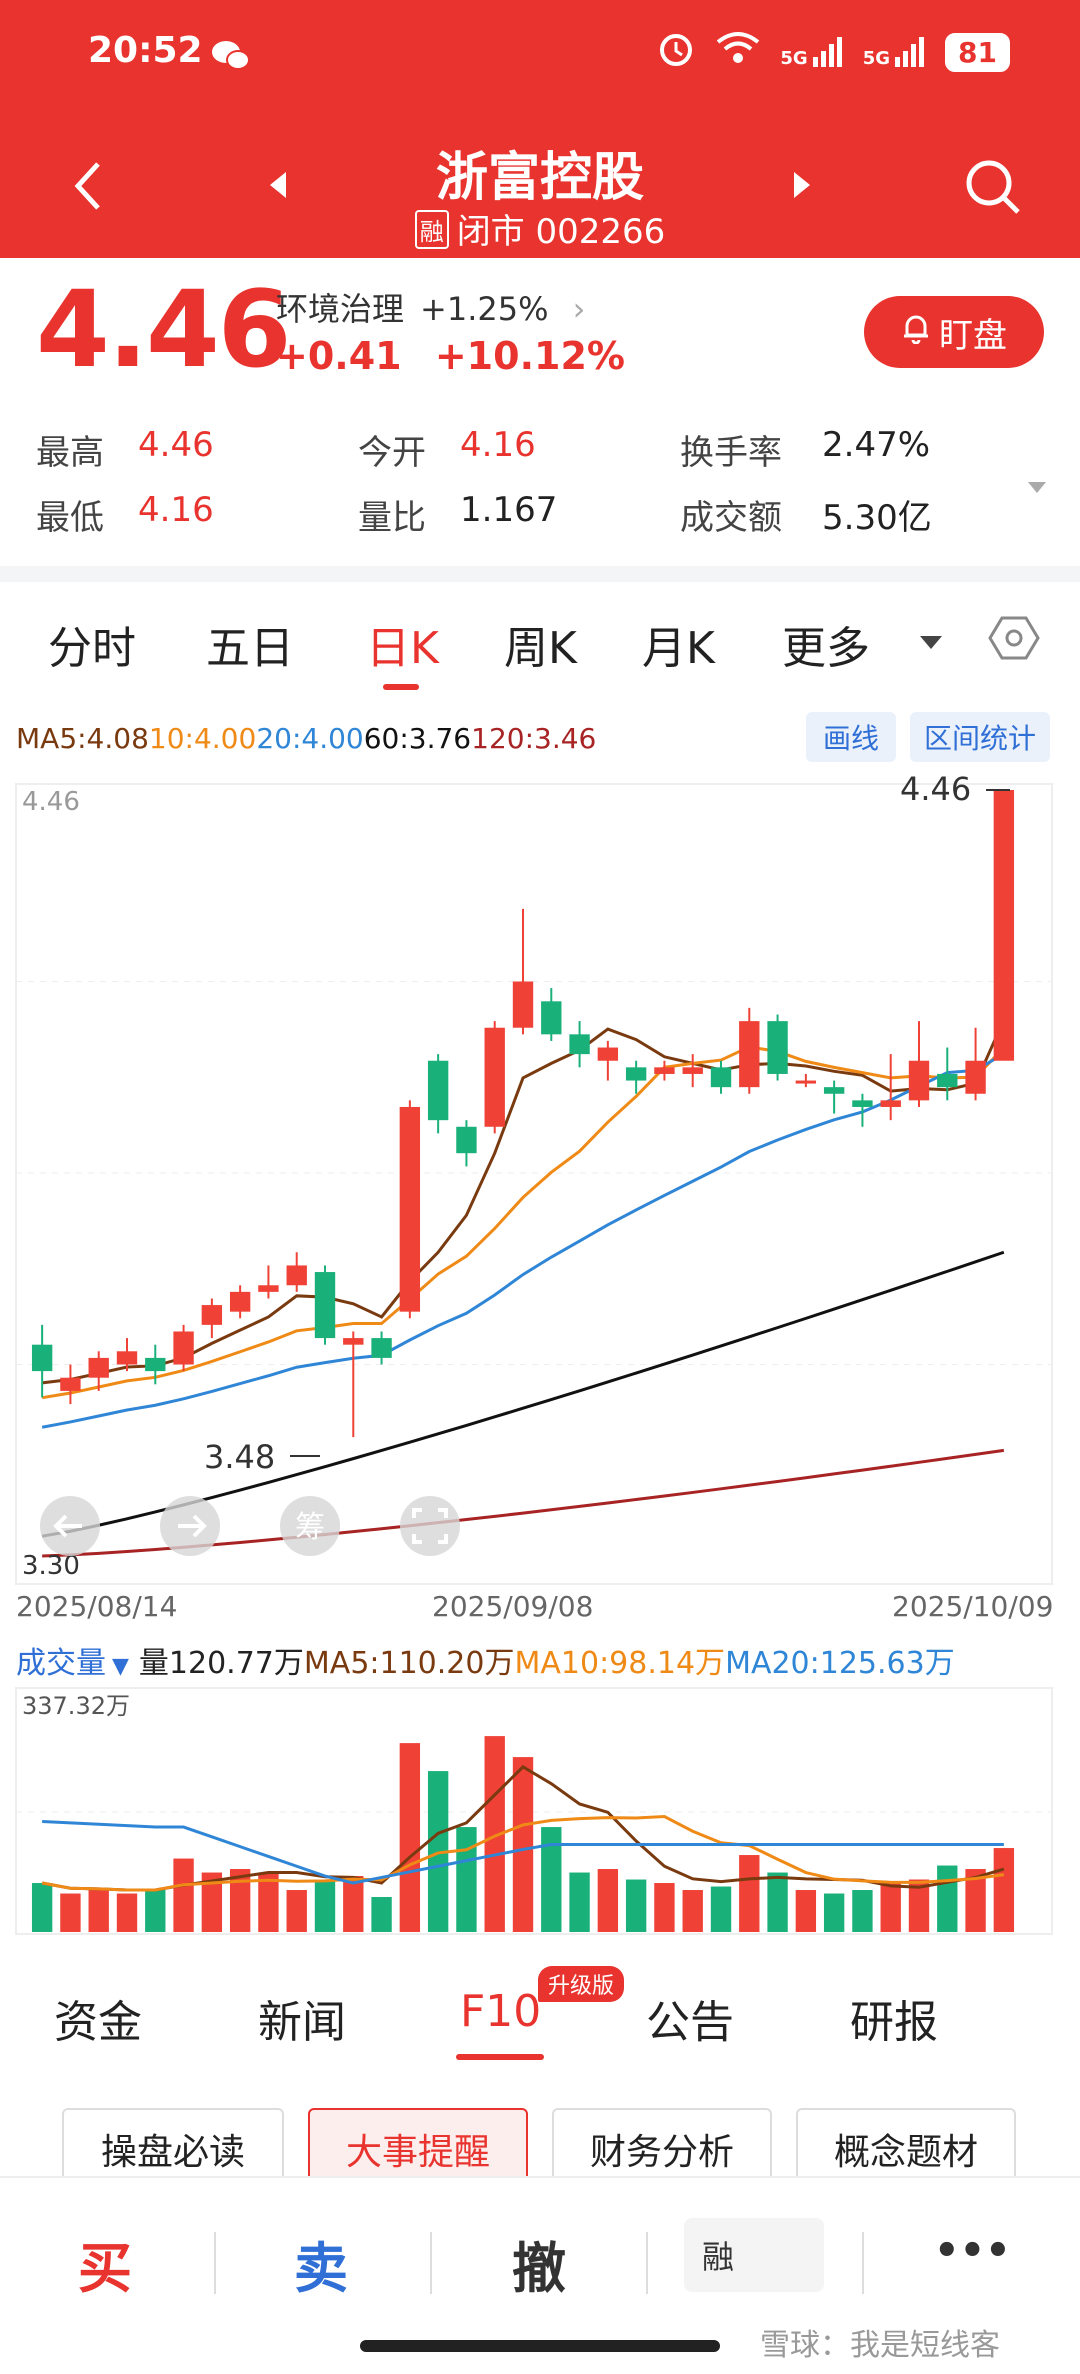  I want to click on sell-button: 卖, so click(321, 2268).